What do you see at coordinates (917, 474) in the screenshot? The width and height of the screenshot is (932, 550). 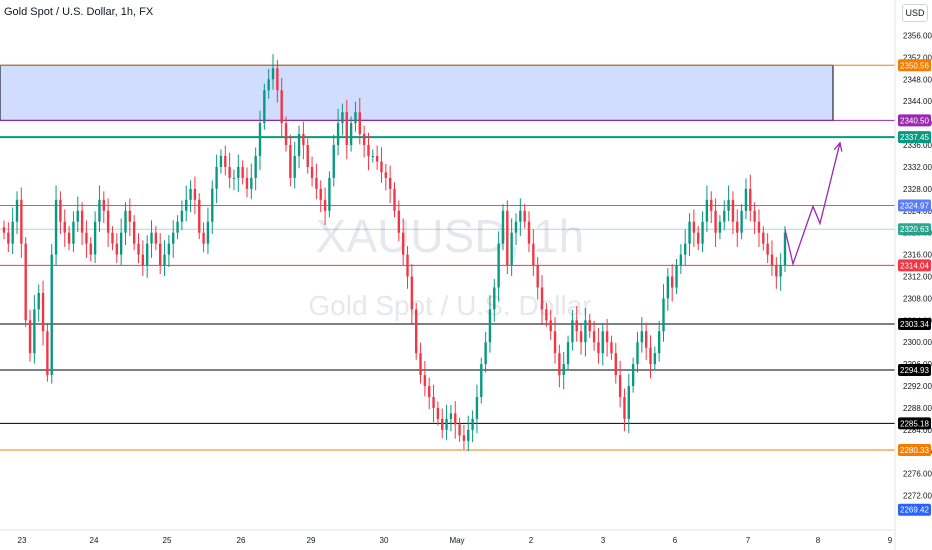 I see `price-tick-label: 2276.00` at bounding box center [917, 474].